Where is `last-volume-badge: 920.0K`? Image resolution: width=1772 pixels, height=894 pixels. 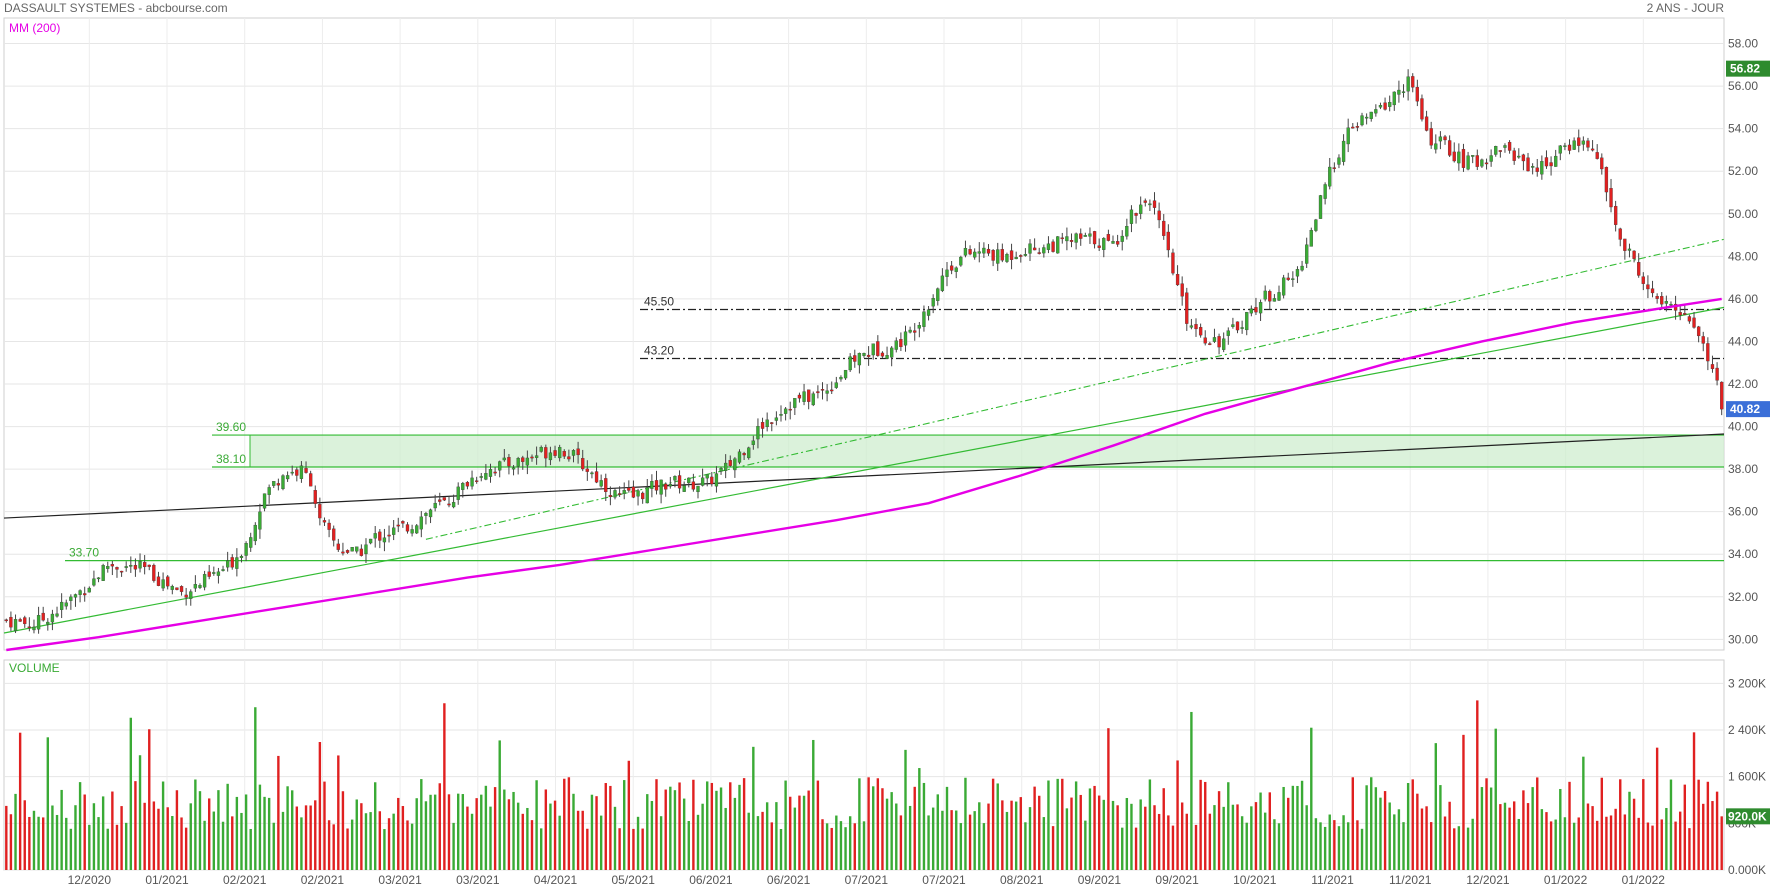 last-volume-badge: 920.0K is located at coordinates (1747, 816).